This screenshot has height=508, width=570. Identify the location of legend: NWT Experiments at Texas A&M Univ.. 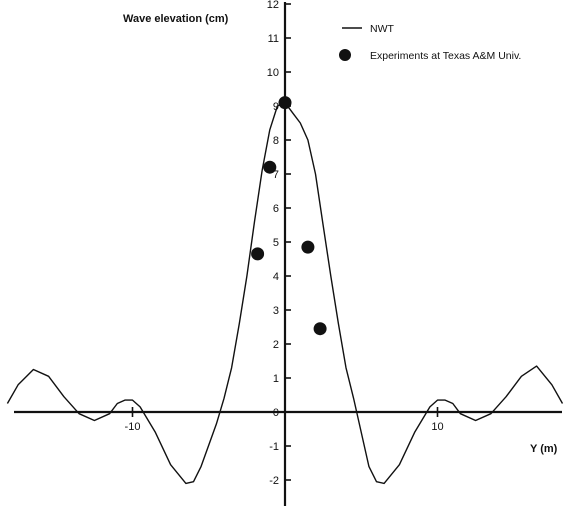
(430, 42).